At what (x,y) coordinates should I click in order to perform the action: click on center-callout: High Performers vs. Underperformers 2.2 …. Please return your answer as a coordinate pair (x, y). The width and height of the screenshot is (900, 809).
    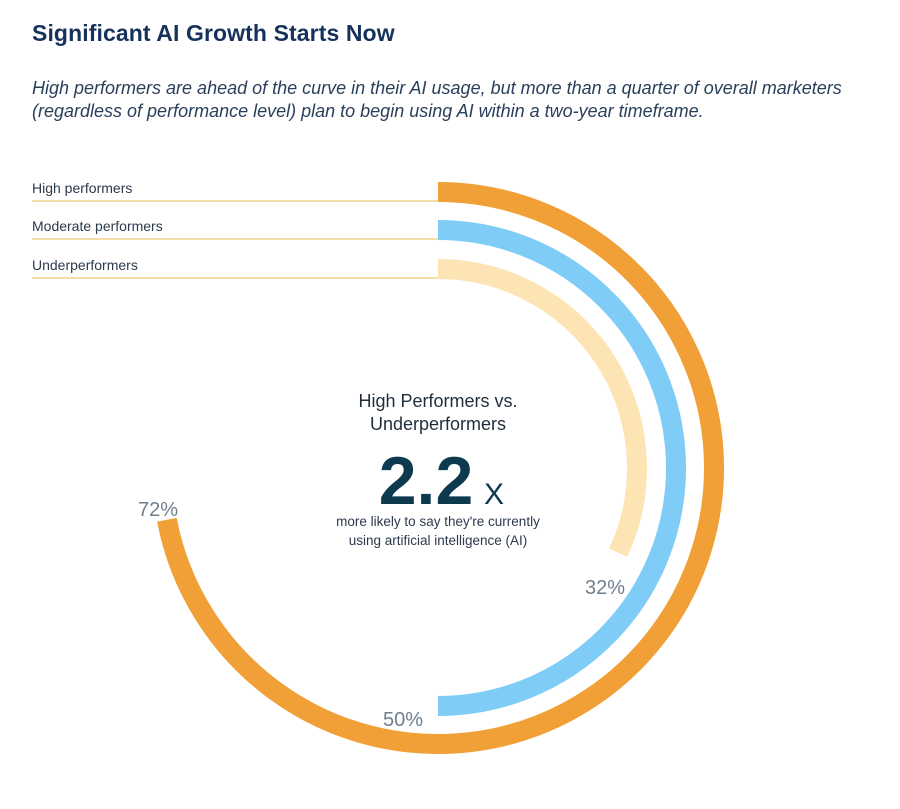
    Looking at the image, I should click on (438, 469).